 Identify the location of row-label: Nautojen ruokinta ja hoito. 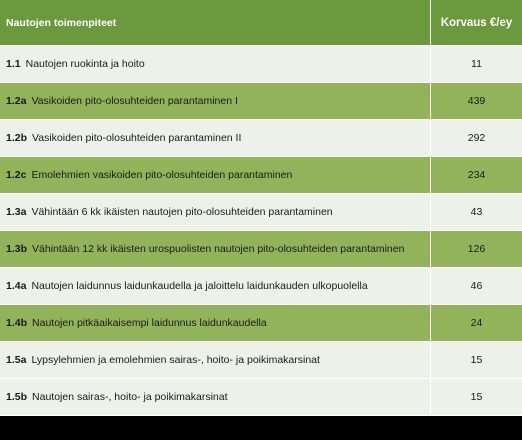
(85, 64).